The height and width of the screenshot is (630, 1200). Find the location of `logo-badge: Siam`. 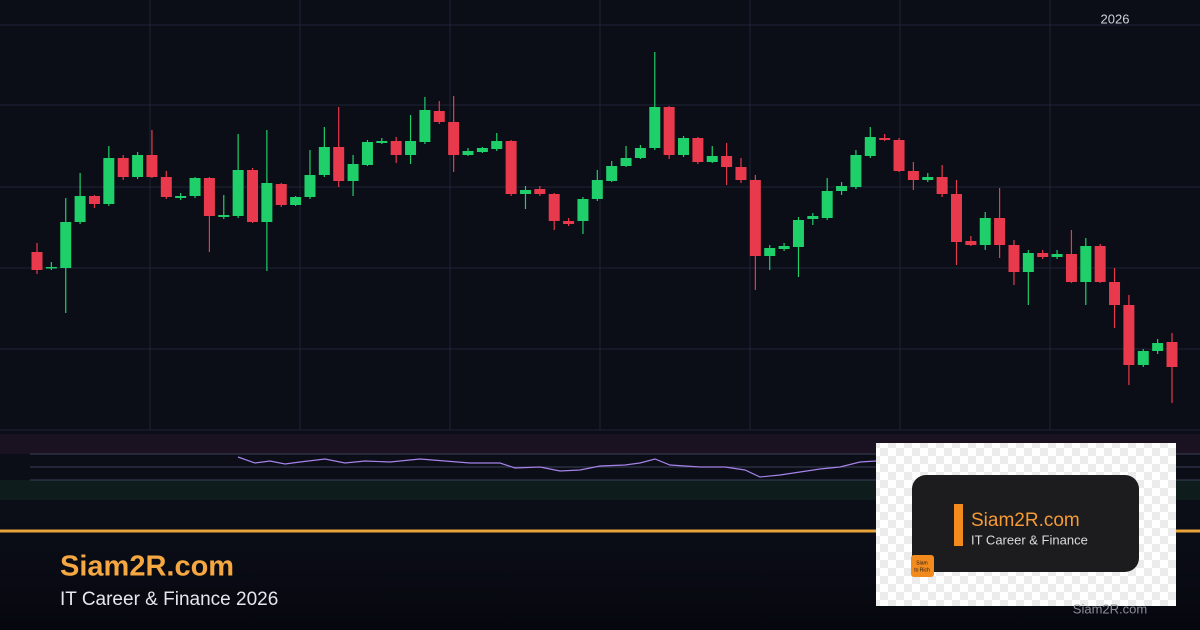

logo-badge: Siam is located at coordinates (921, 563).